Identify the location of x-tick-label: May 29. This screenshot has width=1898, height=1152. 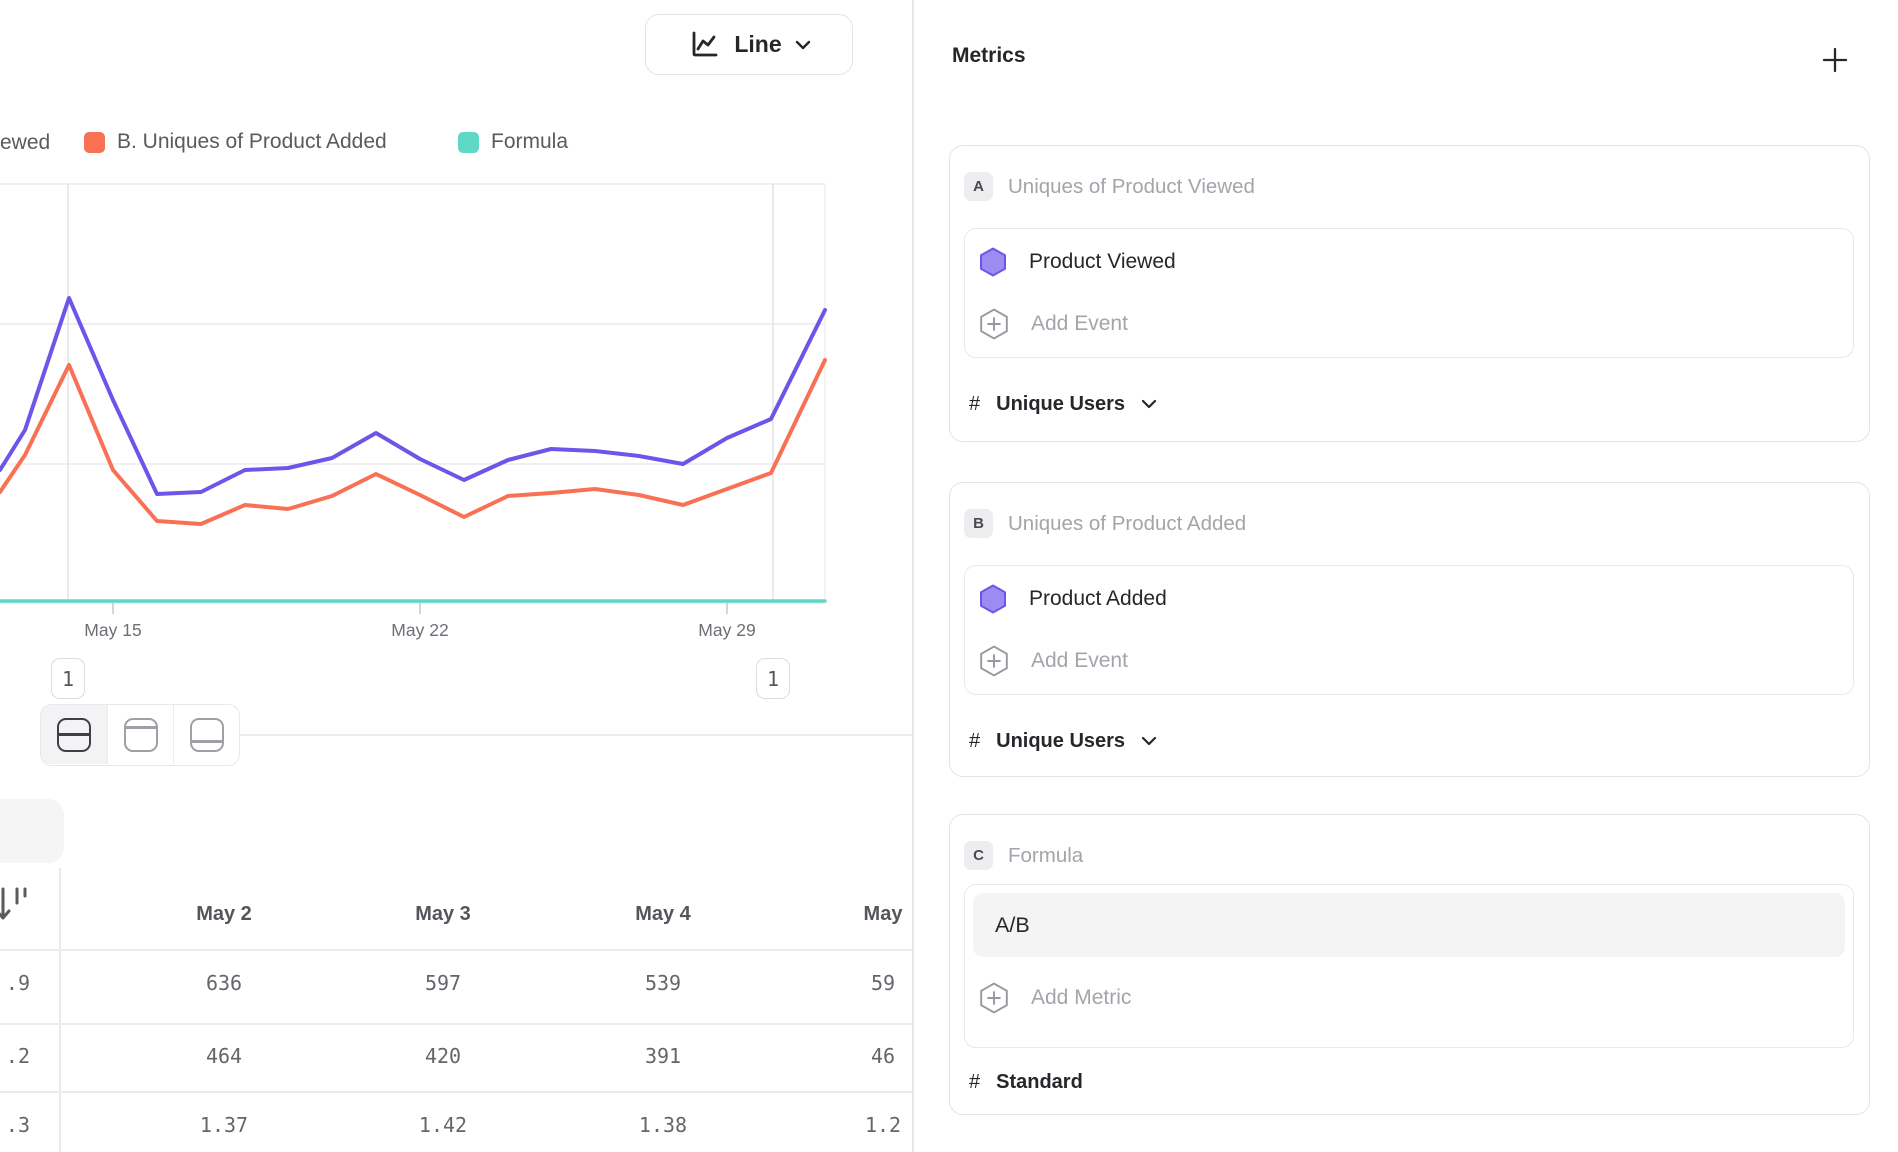
(727, 630).